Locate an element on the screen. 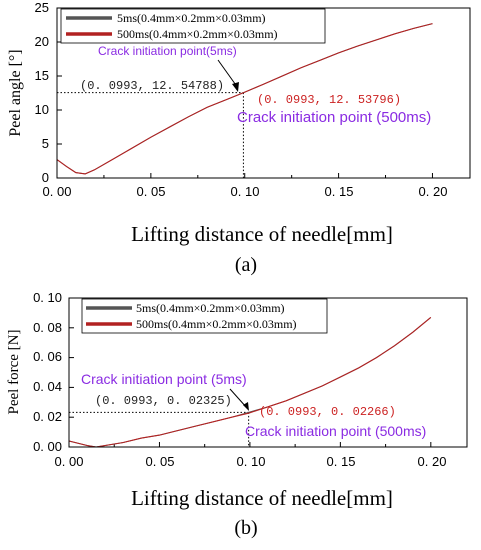 This screenshot has height=550, width=481. panel-a-y-ticks: 0 5 10 15 20 25 is located at coordinates (42, 92).